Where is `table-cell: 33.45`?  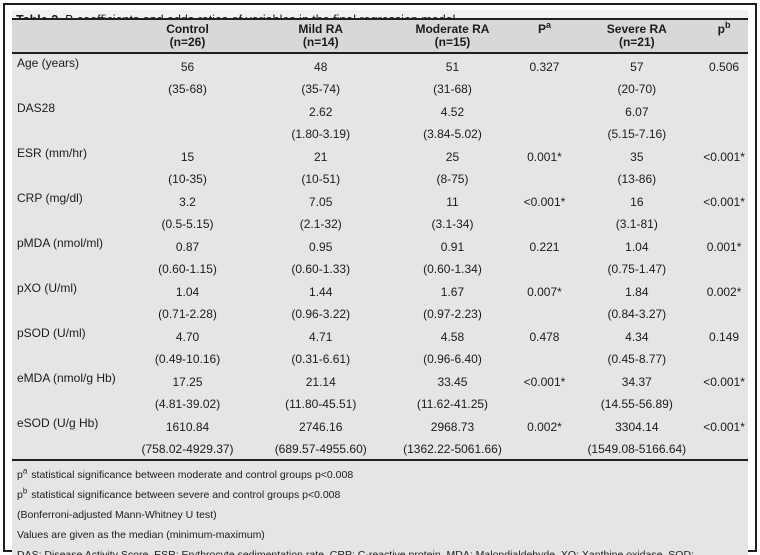 table-cell: 33.45 is located at coordinates (452, 382).